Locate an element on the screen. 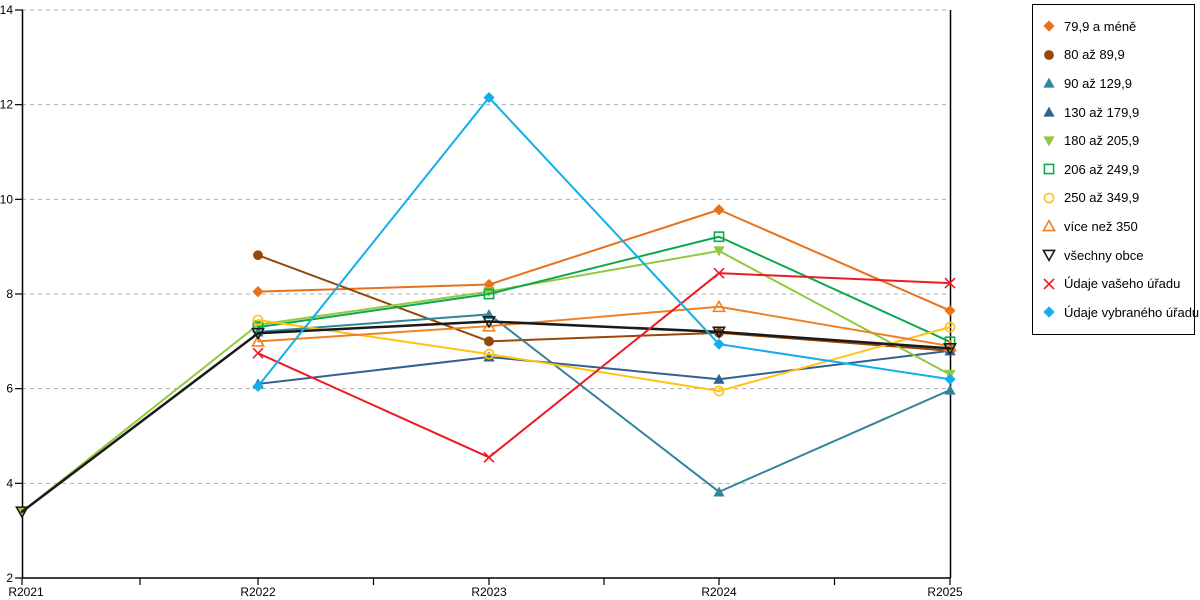  square-open-marker-206-a-249-9-R2023 is located at coordinates (489, 294).